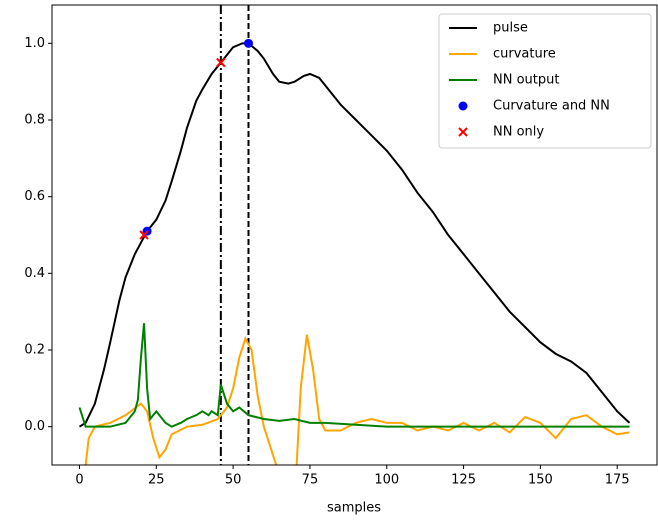  What do you see at coordinates (386, 480) in the screenshot?
I see `x-tick-label: 100` at bounding box center [386, 480].